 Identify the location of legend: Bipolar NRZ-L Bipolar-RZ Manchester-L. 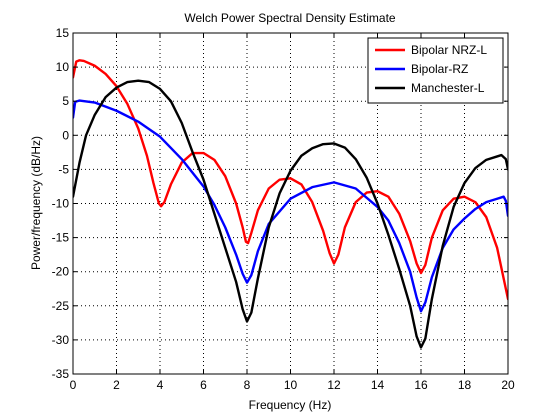
(435, 70).